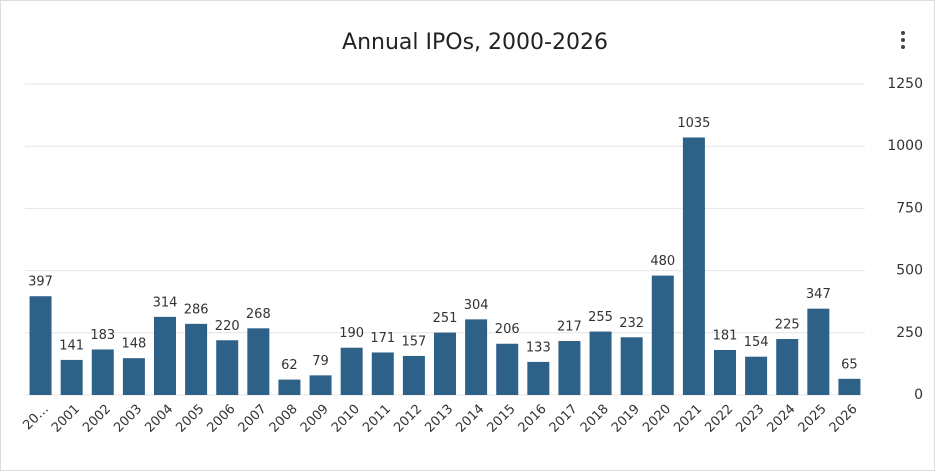 The image size is (936, 472). I want to click on chart-title: Annual IPOs, 2000-2026, so click(475, 42).